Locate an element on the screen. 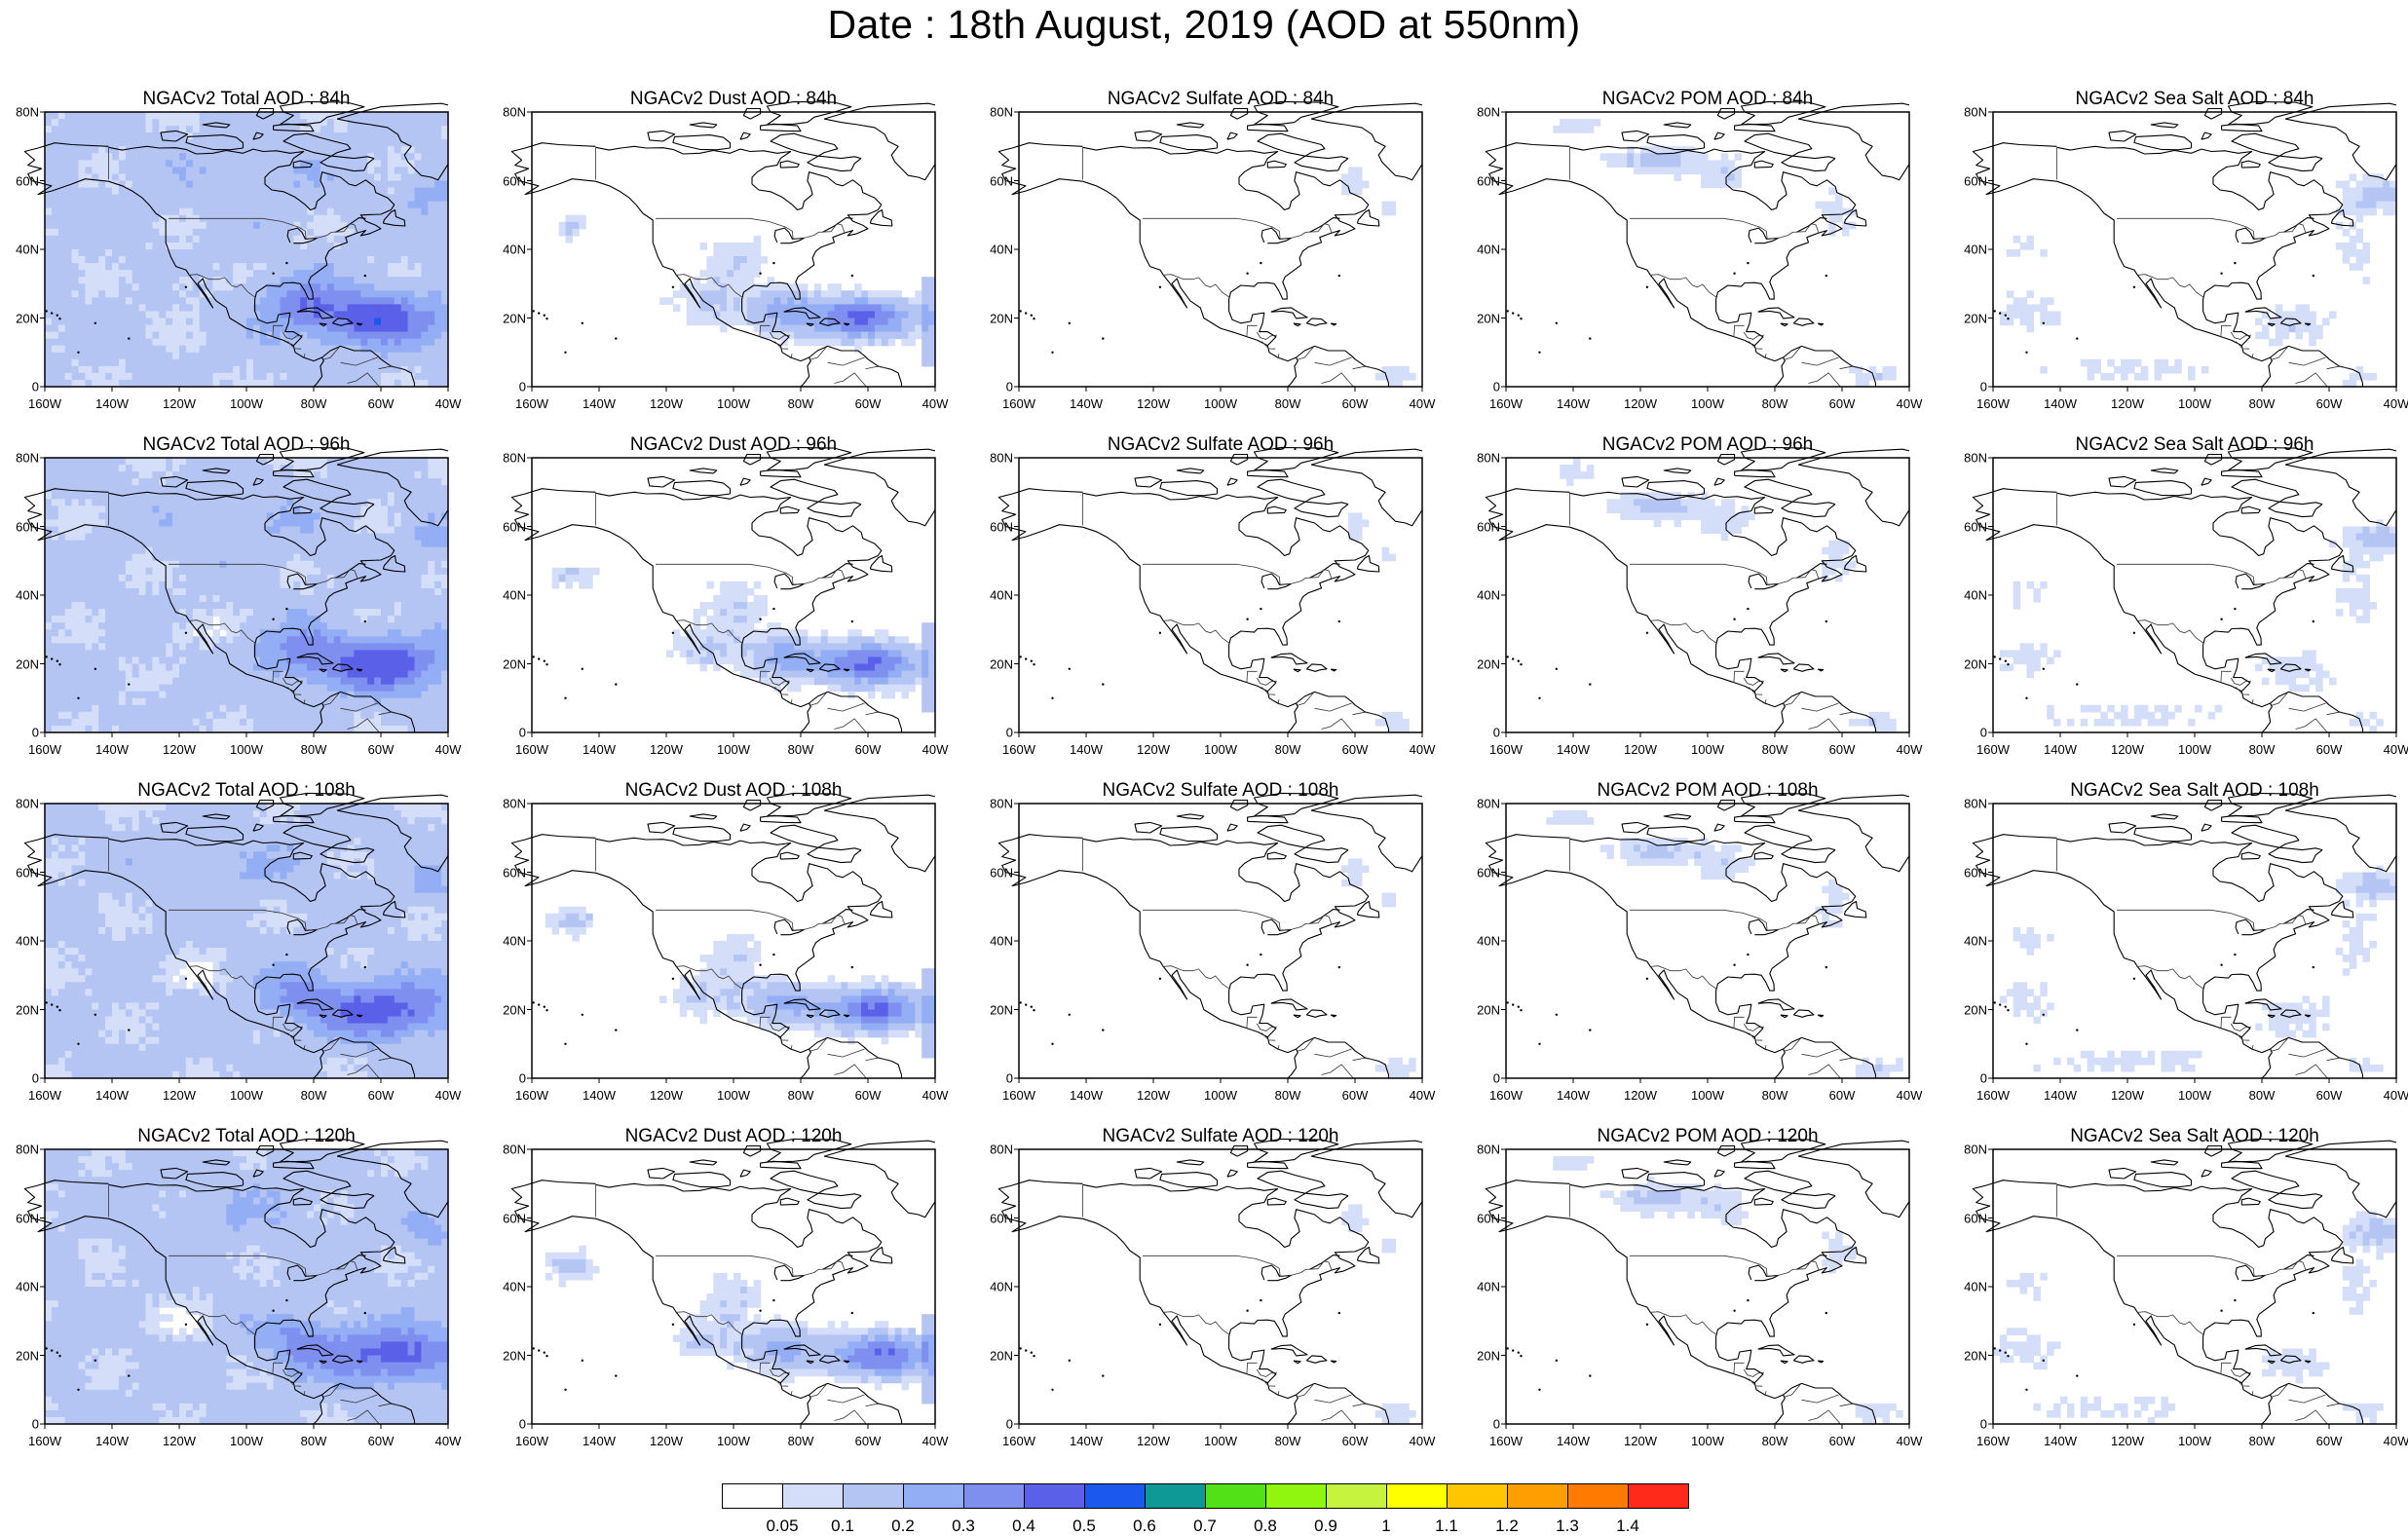  aod-map is located at coordinates (1707, 249).